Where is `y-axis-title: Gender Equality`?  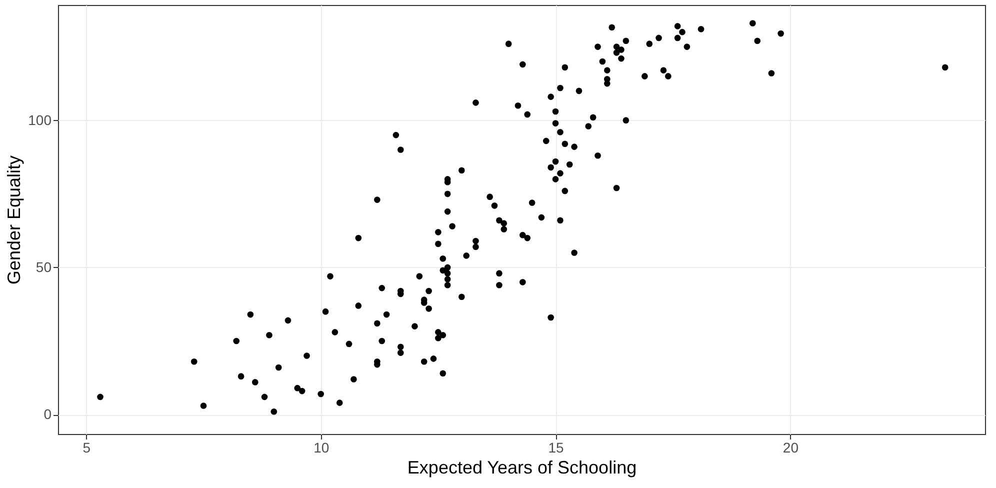 y-axis-title: Gender Equality is located at coordinates (14, 220).